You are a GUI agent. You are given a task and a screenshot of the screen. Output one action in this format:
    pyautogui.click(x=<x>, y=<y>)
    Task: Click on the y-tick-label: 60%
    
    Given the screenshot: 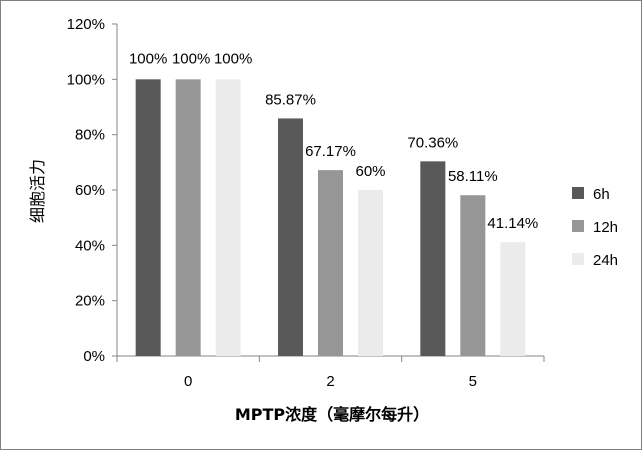 What is the action you would take?
    pyautogui.click(x=90, y=190)
    